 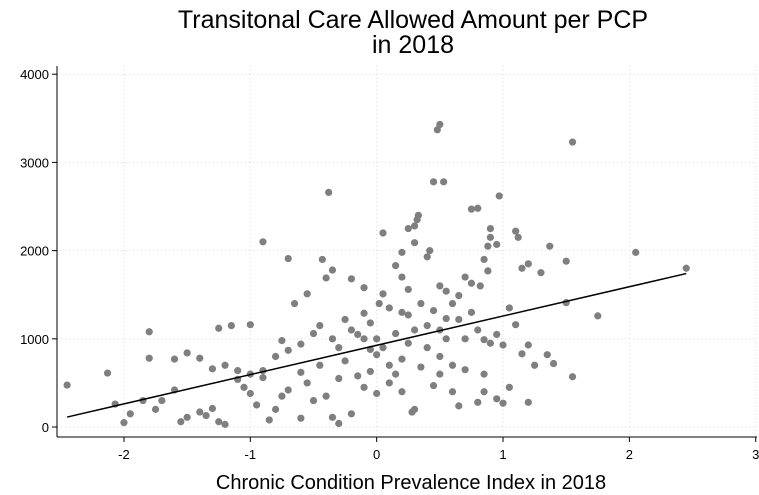 I want to click on x-tick-label: 1, so click(x=502, y=454).